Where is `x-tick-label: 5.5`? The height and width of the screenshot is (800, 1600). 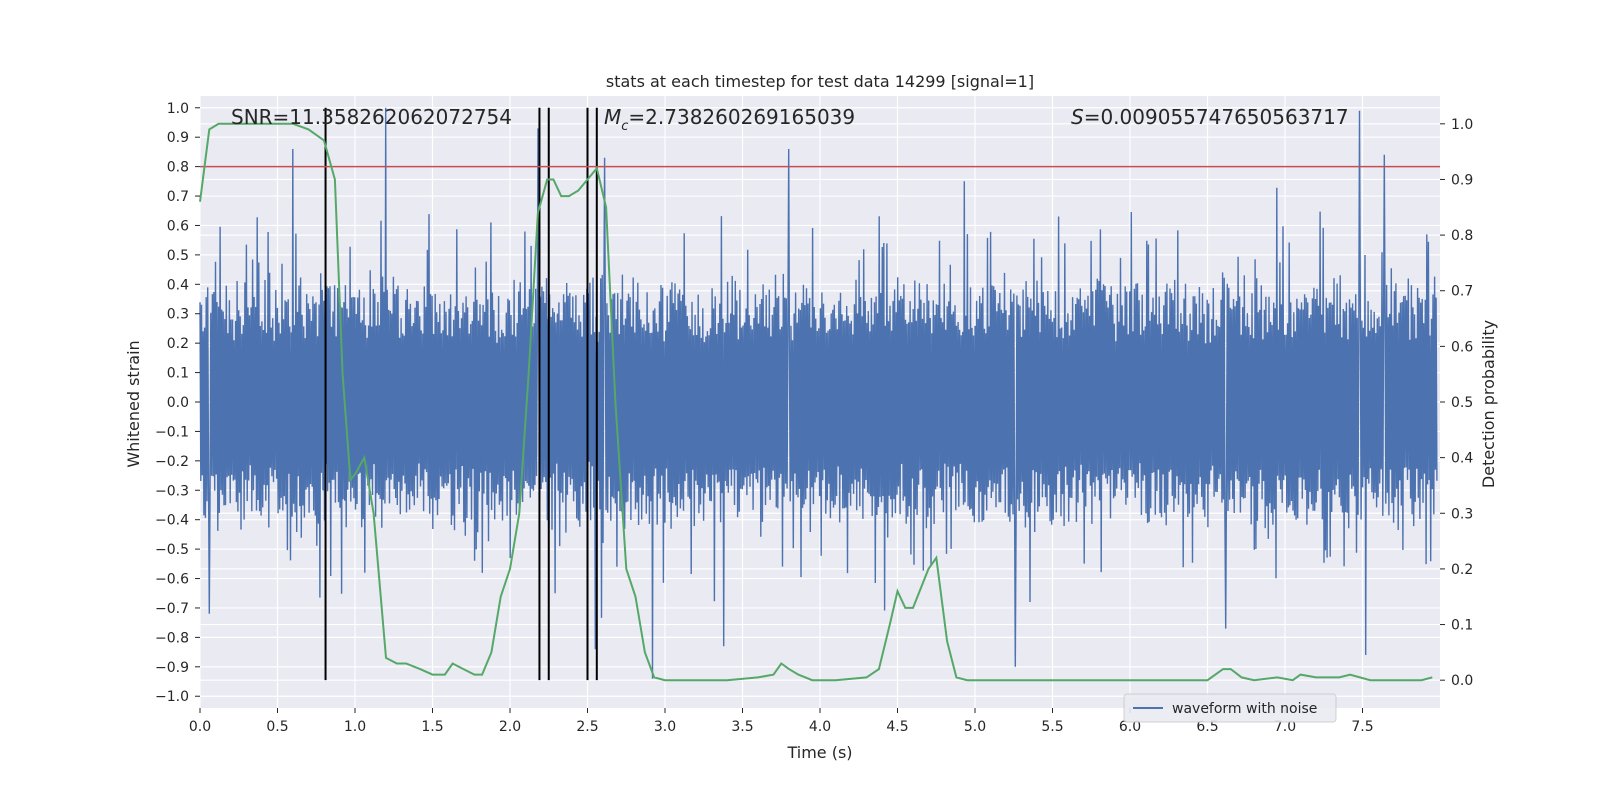
x-tick-label: 5.5 is located at coordinates (1052, 727).